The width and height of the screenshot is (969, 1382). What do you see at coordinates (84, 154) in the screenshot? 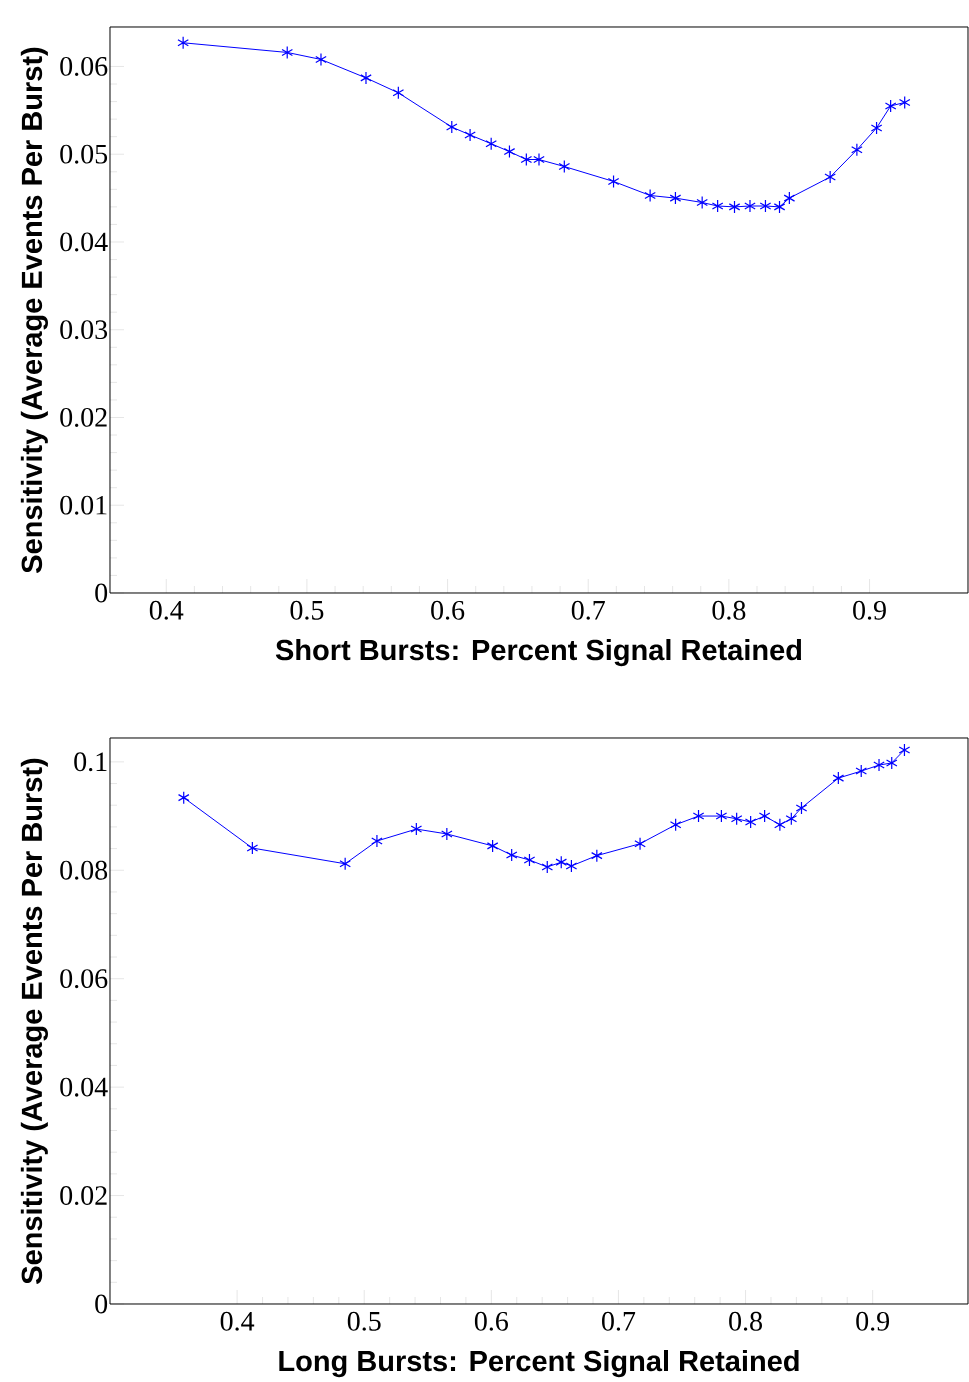
I see `y-tick-label: 0.05` at bounding box center [84, 154].